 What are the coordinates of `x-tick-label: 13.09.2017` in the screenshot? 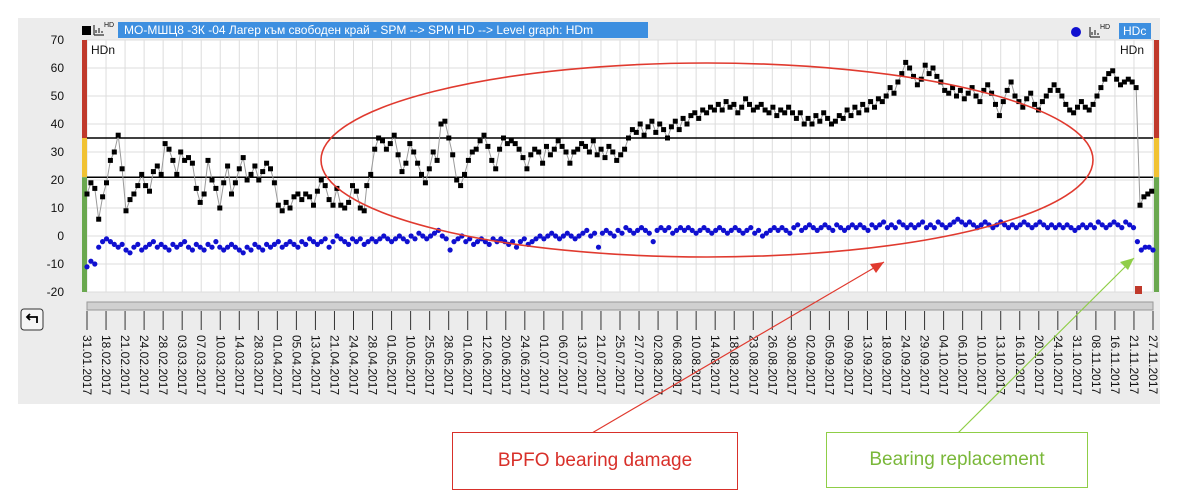 It's located at (867, 365).